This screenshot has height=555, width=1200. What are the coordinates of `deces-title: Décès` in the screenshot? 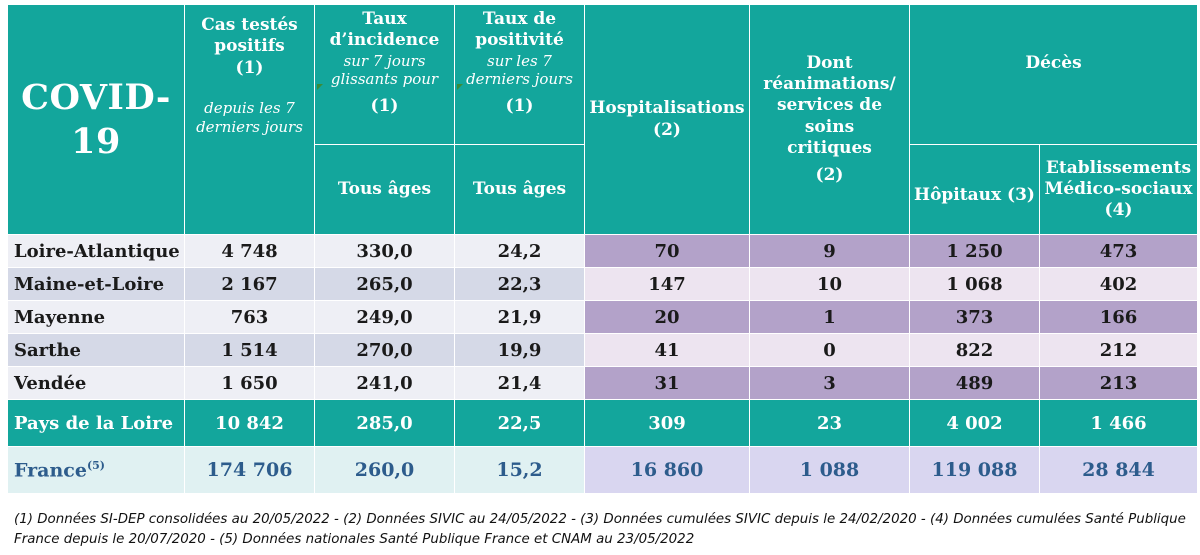 It's located at (1053, 63).